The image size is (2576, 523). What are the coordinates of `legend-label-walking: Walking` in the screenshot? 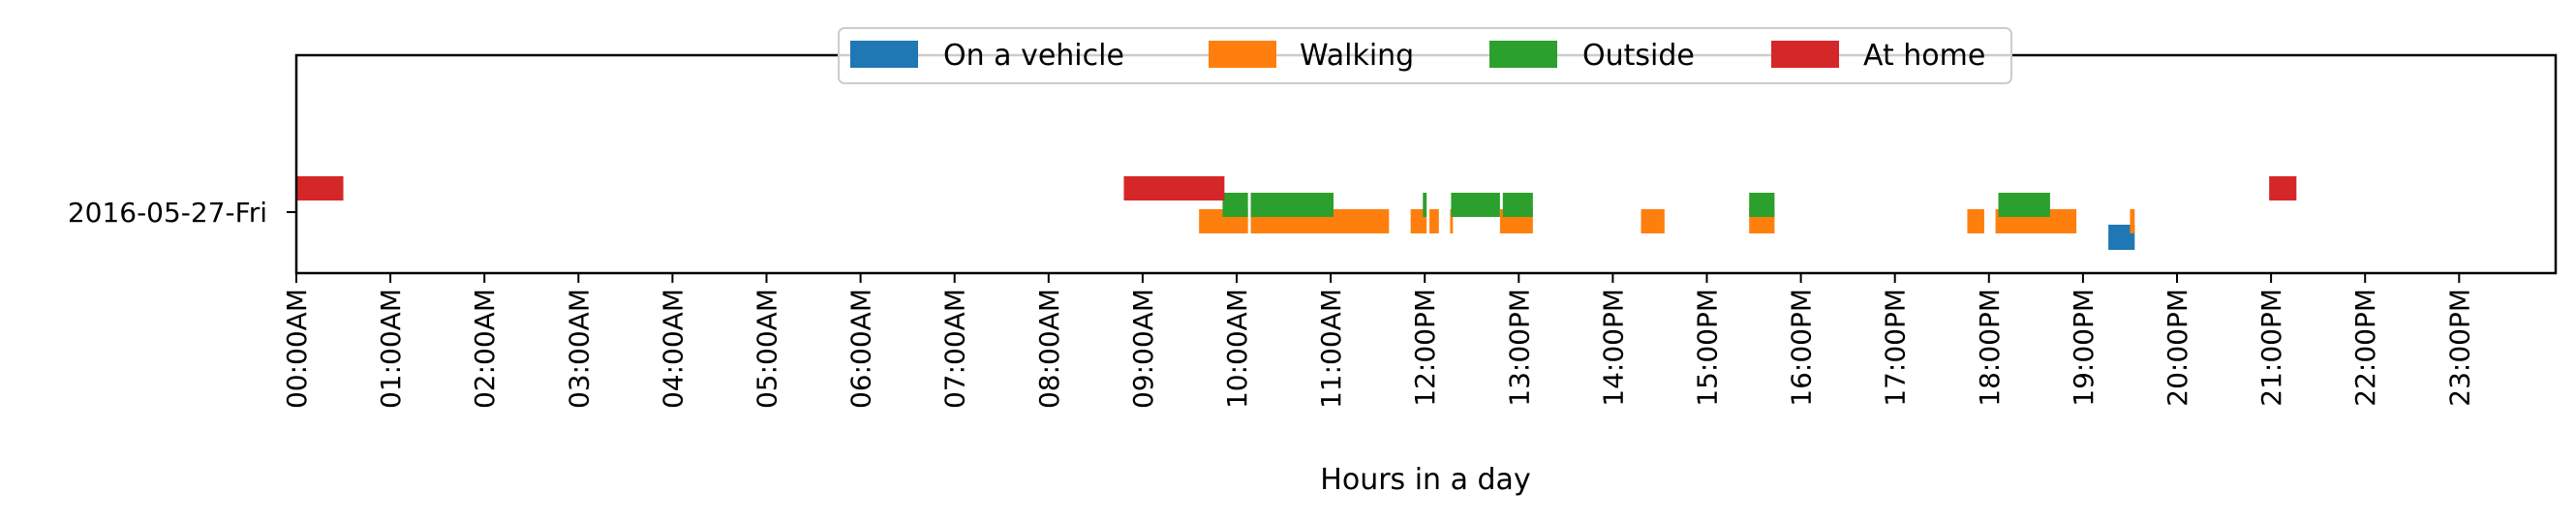 It's located at (1357, 56).